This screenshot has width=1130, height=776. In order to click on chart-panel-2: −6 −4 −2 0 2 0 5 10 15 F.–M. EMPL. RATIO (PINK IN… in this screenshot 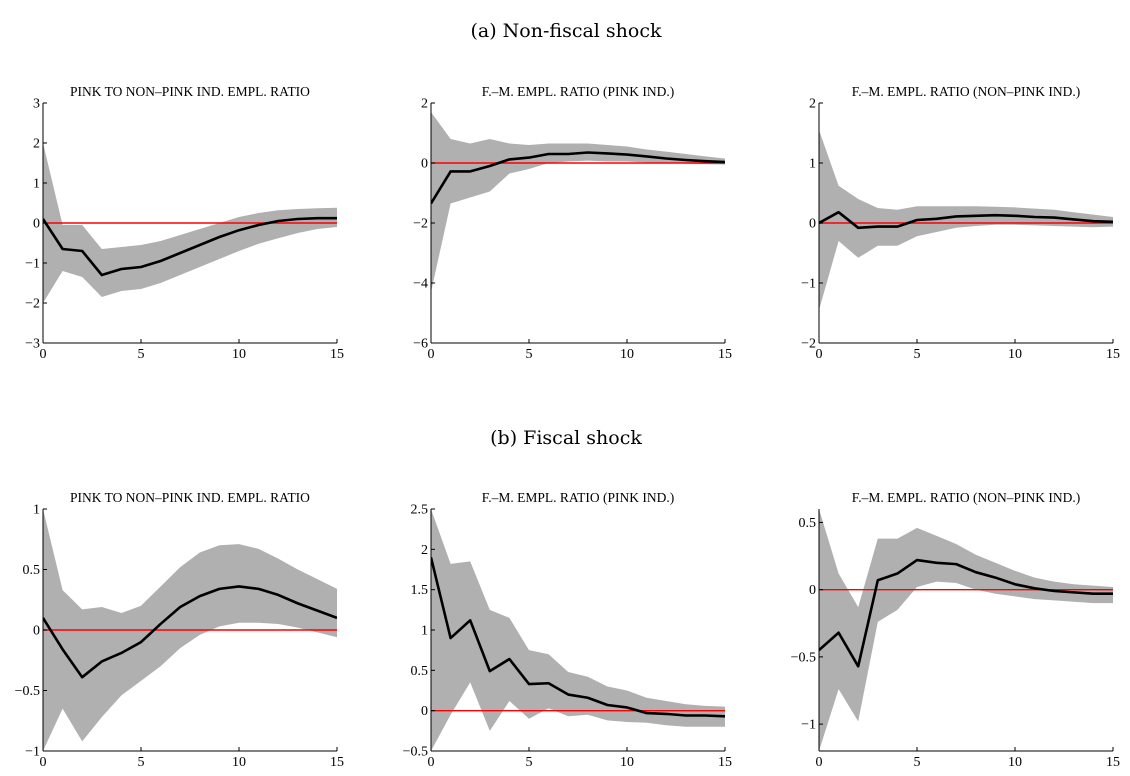, I will do `click(572, 223)`.